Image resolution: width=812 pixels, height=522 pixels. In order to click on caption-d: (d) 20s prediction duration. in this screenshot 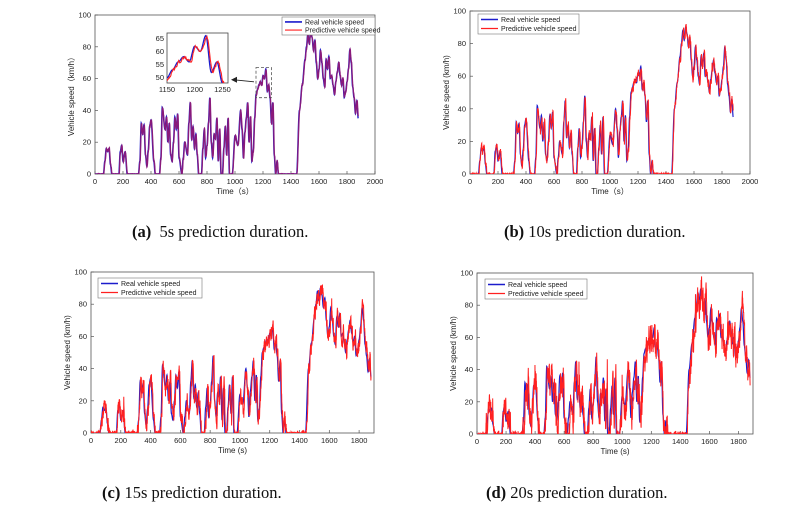, I will do `click(576, 493)`.